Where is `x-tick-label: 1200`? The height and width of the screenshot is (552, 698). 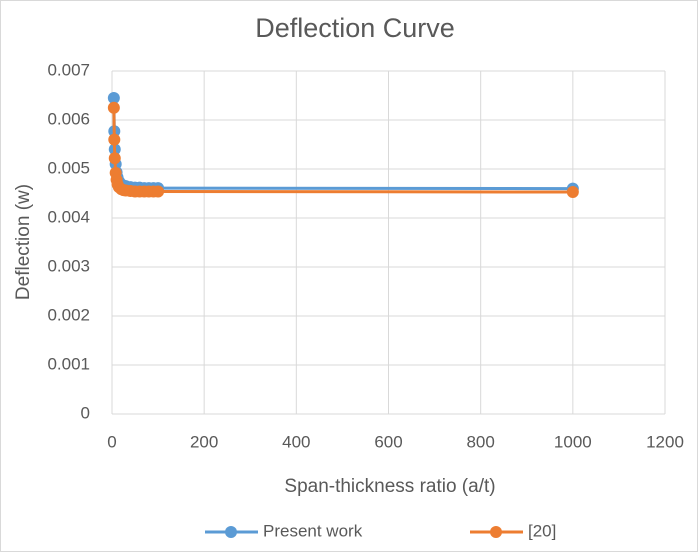 x-tick-label: 1200 is located at coordinates (665, 441).